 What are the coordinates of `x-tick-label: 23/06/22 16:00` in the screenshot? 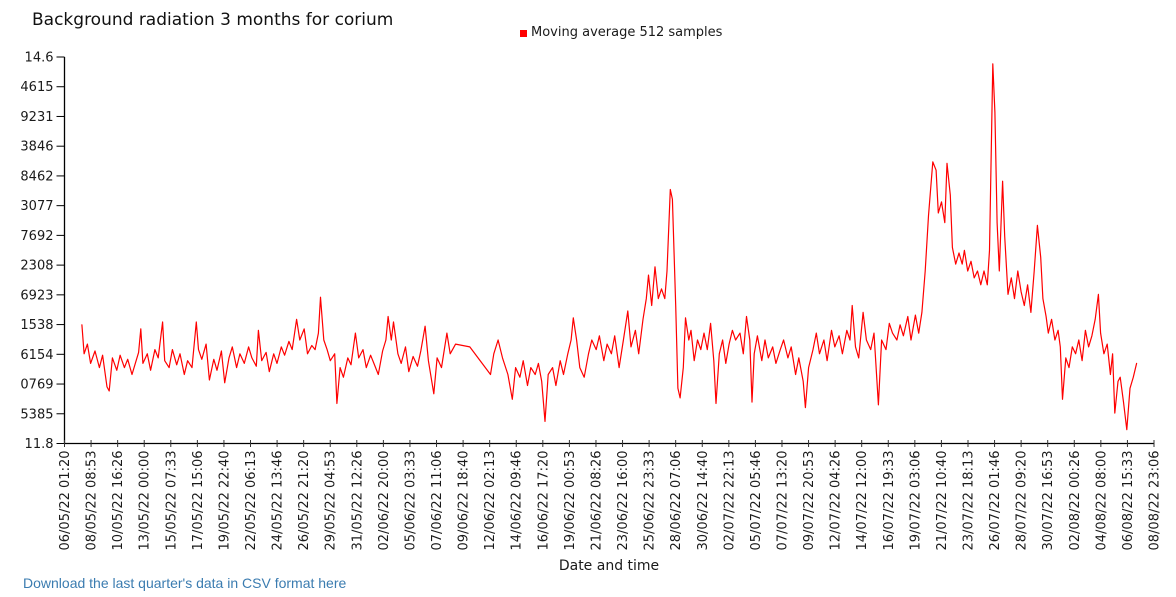 It's located at (623, 501).